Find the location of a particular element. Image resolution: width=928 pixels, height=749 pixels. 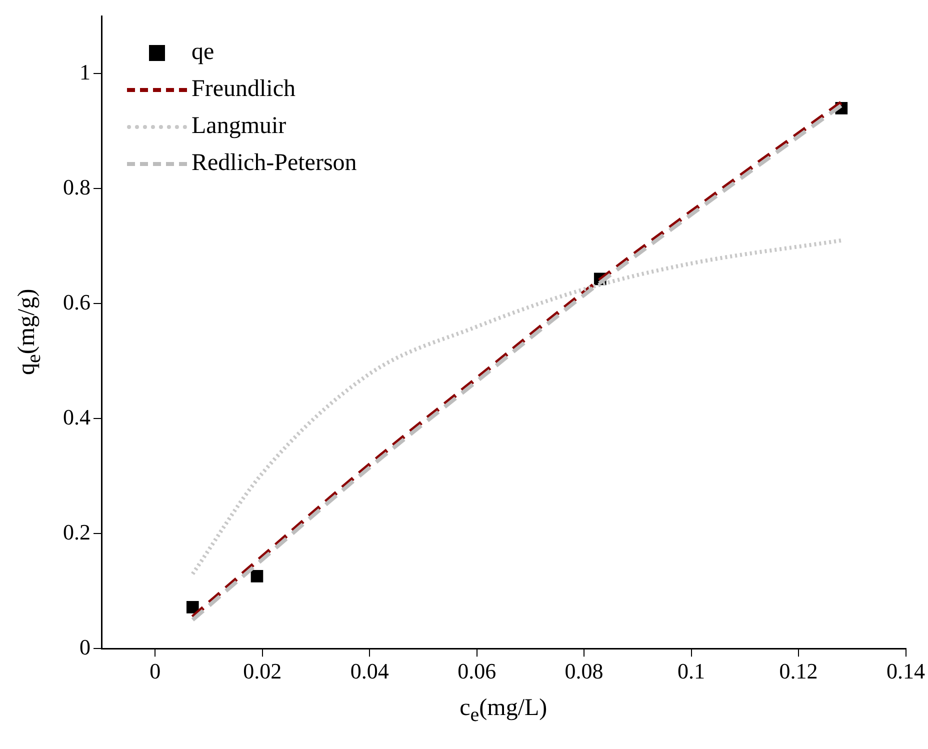

legend-label: qe is located at coordinates (203, 52).